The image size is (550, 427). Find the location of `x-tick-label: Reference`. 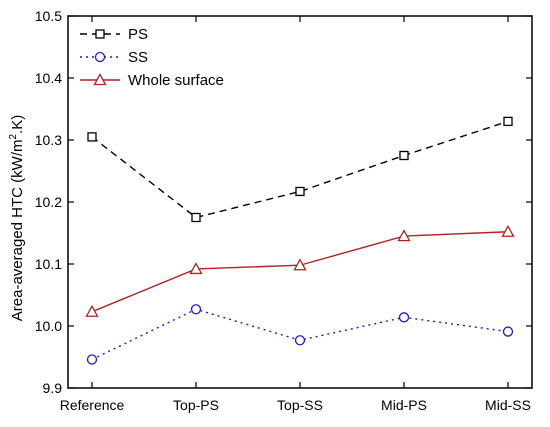

x-tick-label: Reference is located at coordinates (92, 405).